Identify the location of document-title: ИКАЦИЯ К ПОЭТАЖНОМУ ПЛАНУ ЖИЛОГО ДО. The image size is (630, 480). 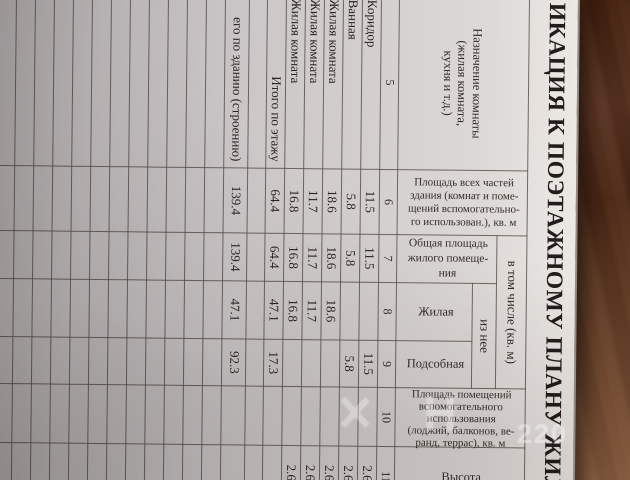
(553, 241).